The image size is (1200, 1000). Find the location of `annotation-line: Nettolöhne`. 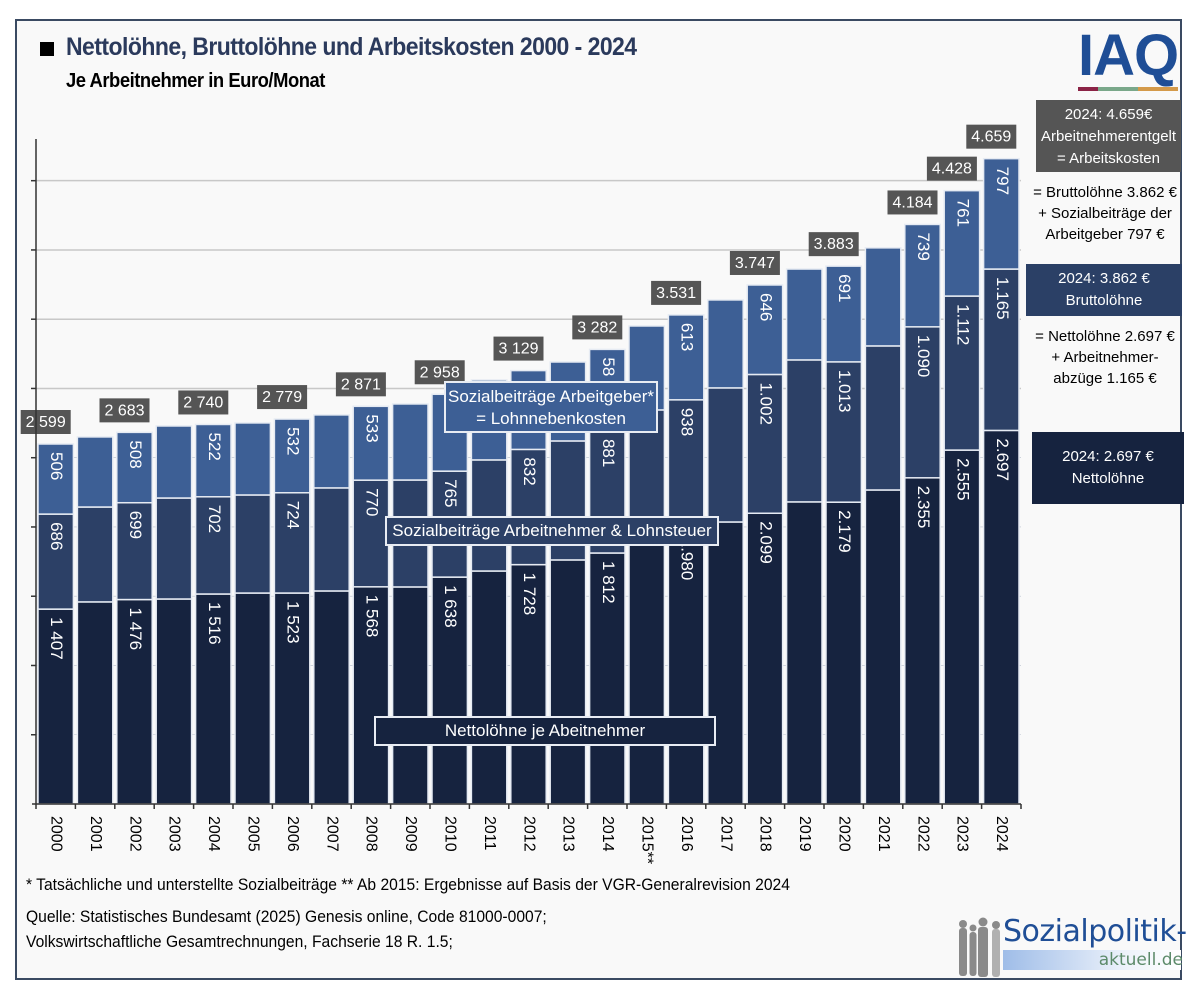

annotation-line: Nettolöhne is located at coordinates (1108, 478).